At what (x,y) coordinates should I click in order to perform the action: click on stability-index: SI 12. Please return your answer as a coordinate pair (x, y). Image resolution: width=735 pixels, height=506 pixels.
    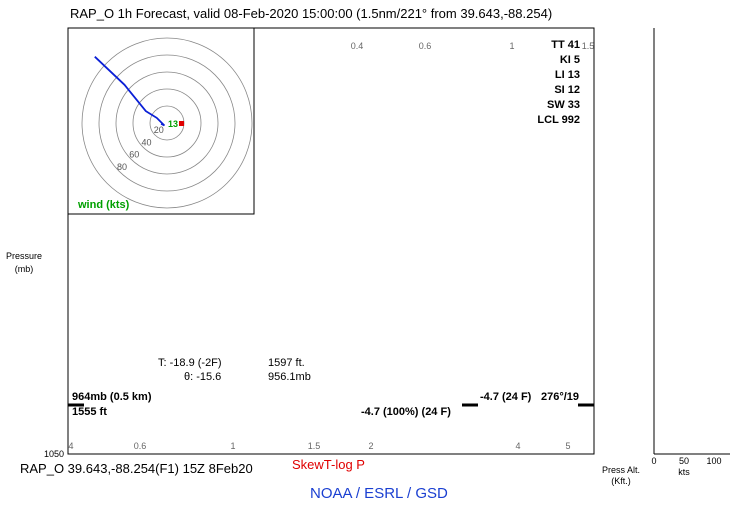
    Looking at the image, I should click on (567, 90).